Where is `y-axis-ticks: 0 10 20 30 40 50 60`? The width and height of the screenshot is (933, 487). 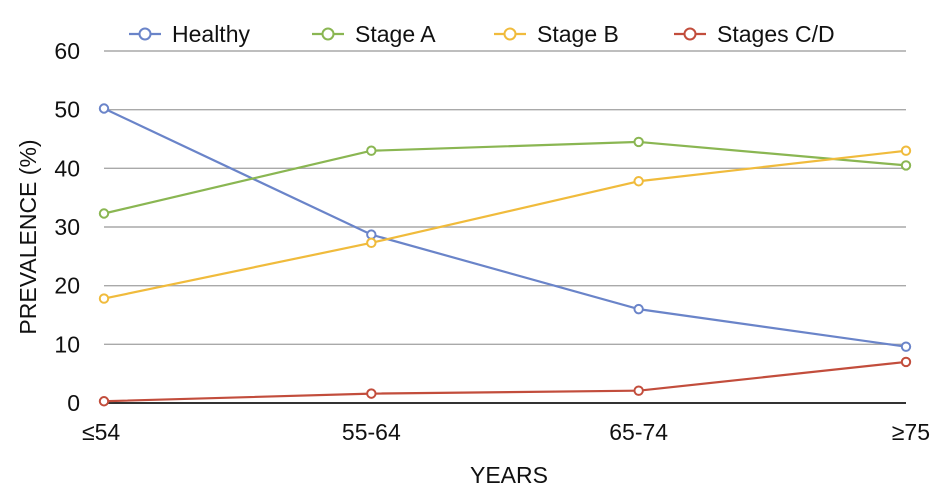
y-axis-ticks: 0 10 20 30 40 50 60 is located at coordinates (67, 227).